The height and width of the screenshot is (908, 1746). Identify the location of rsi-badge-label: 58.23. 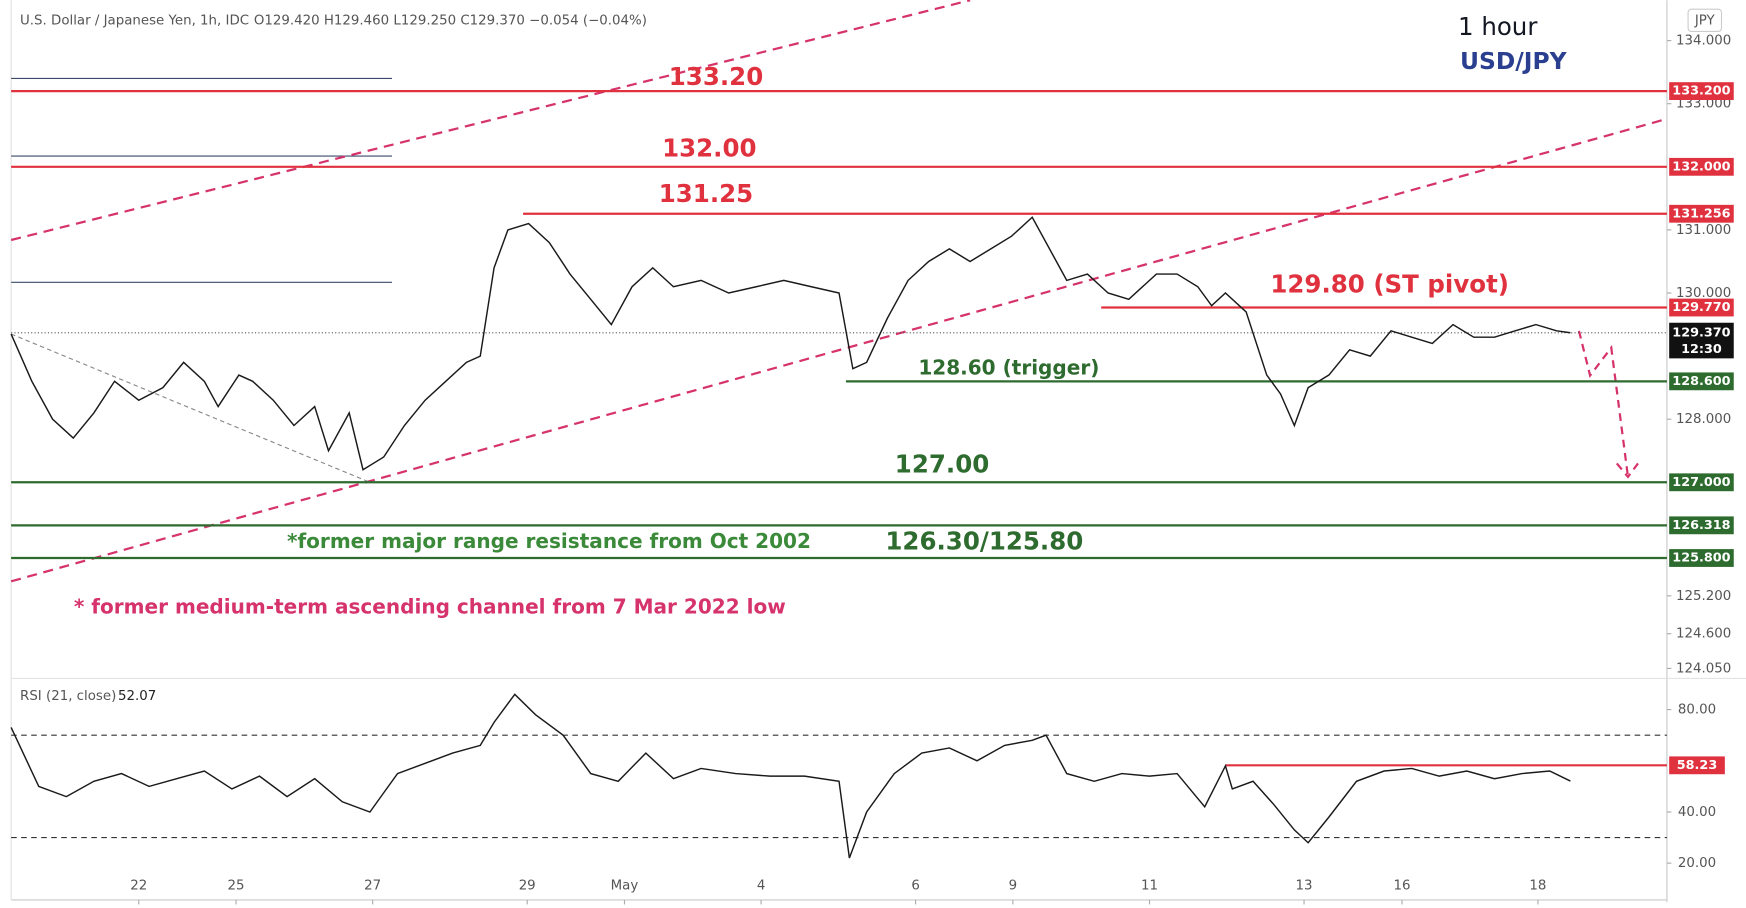
(1697, 765).